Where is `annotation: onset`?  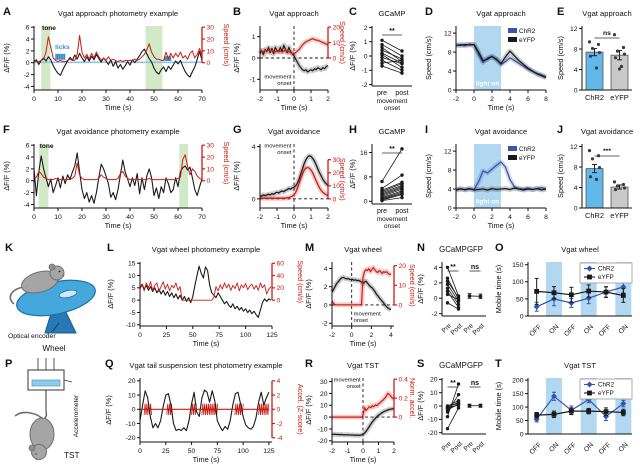
annotation: onset is located at coordinates (353, 387).